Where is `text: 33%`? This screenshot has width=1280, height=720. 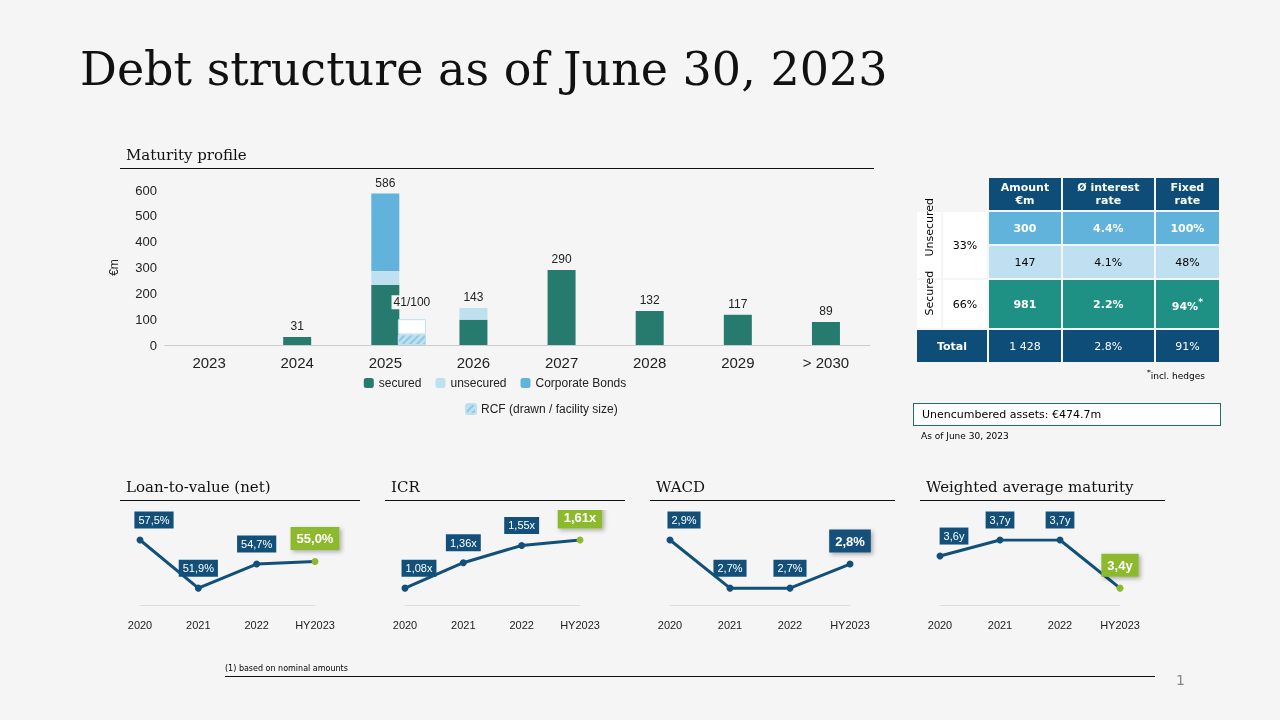 text: 33% is located at coordinates (965, 245).